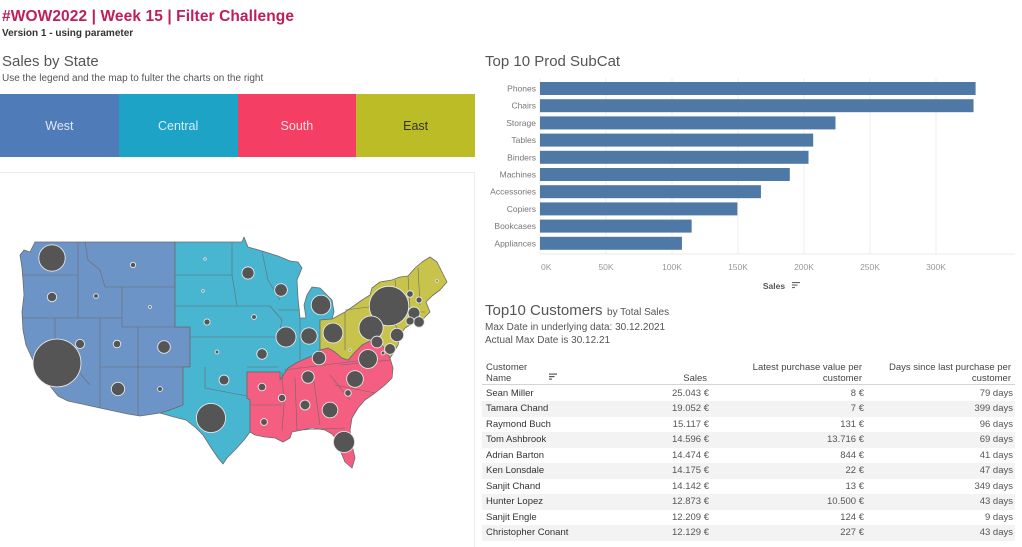 Image resolution: width=1022 pixels, height=547 pixels. I want to click on state-bubble-az, so click(118, 389).